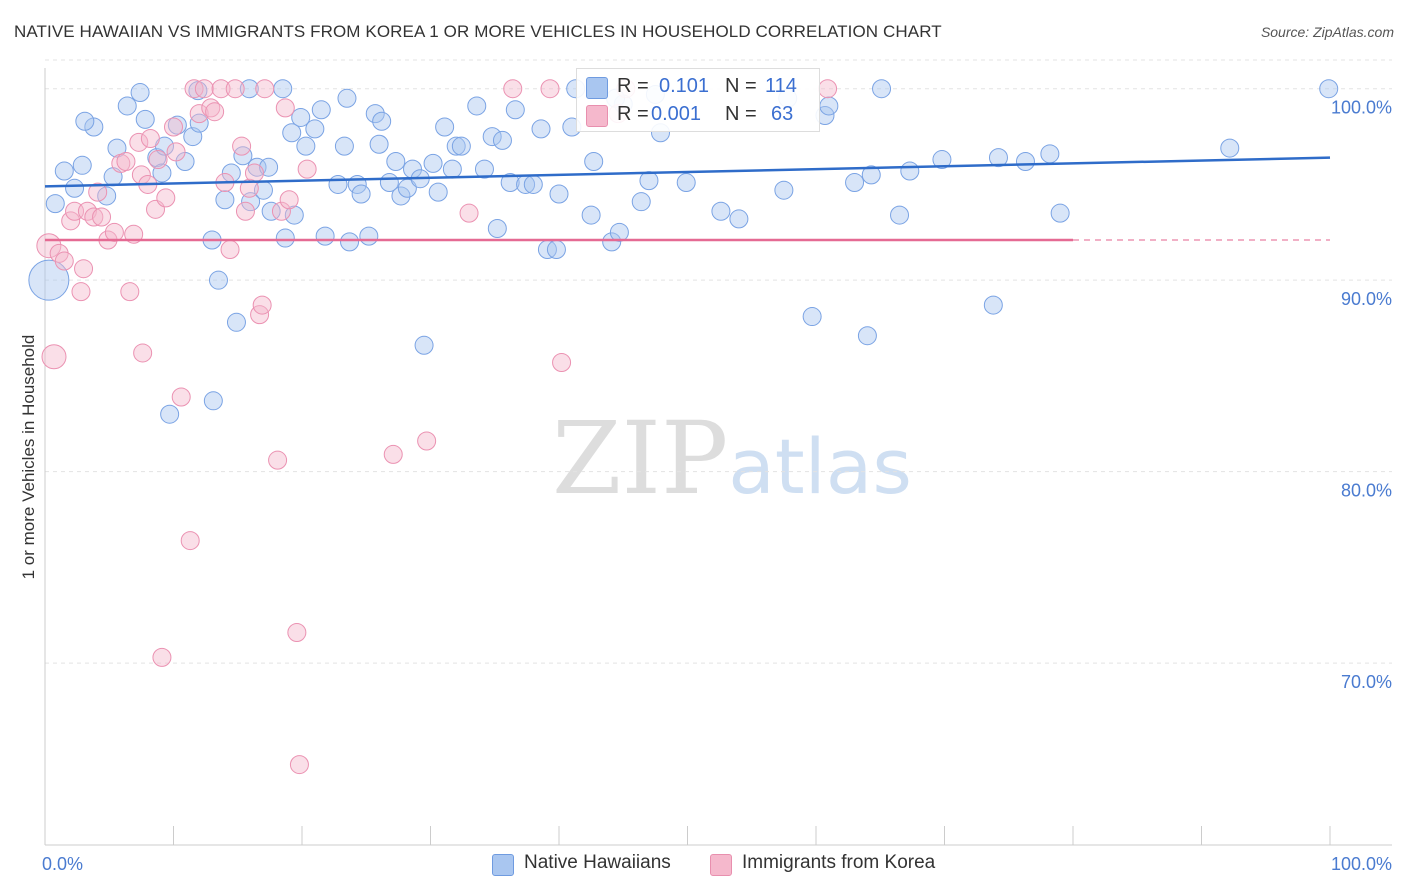 The width and height of the screenshot is (1406, 892). I want to click on trend-lines, so click(687, 199).